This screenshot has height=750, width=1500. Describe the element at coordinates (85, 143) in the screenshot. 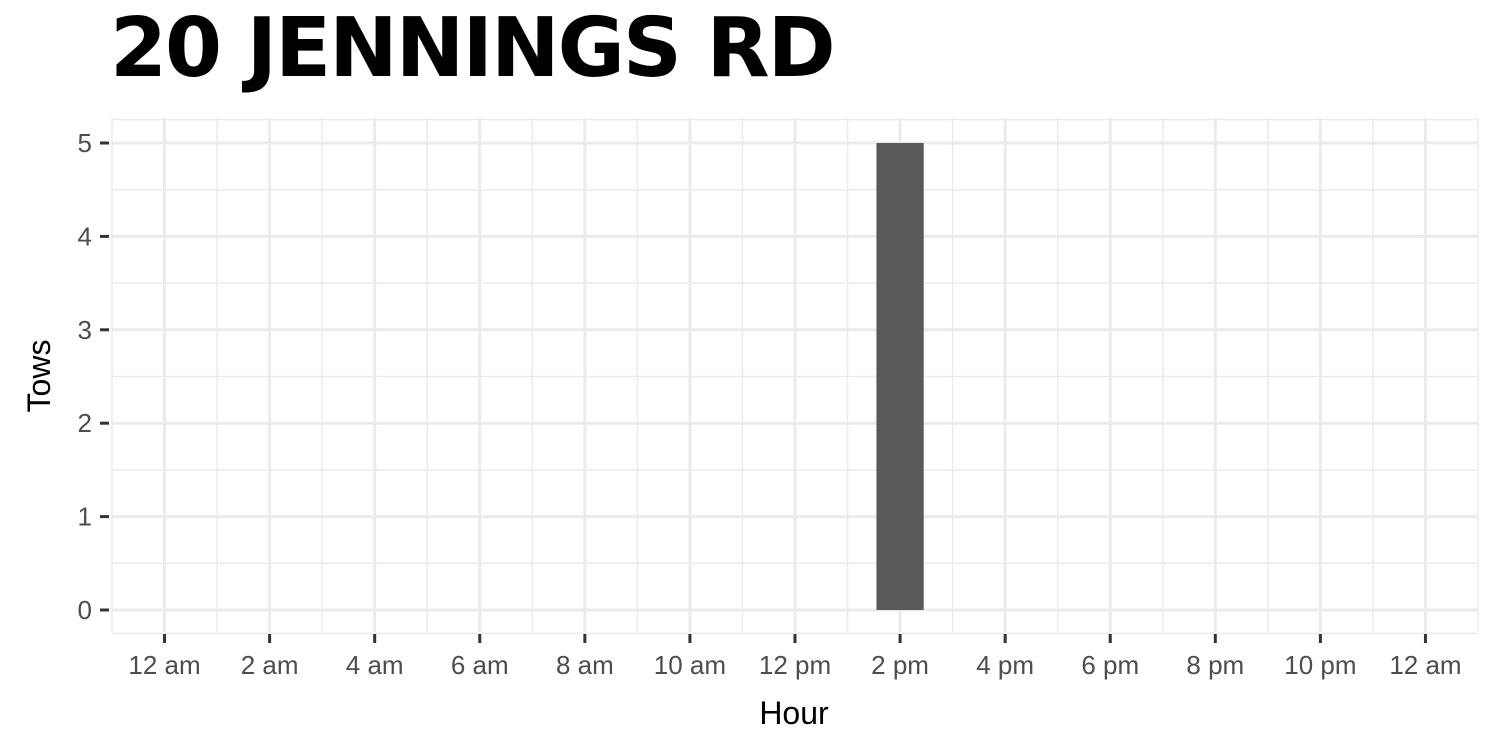

I see `y-tick-label: 5` at that location.